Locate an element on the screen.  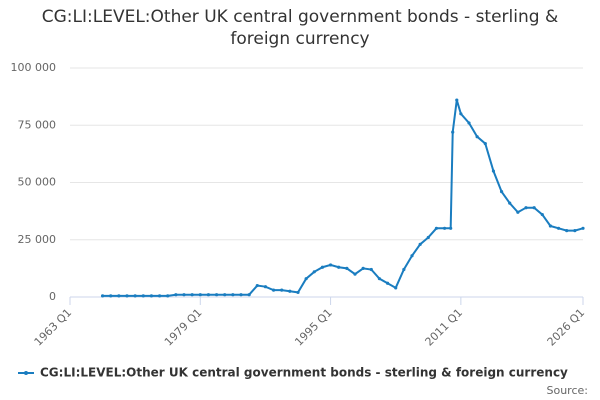
source: Source: is located at coordinates (568, 390).